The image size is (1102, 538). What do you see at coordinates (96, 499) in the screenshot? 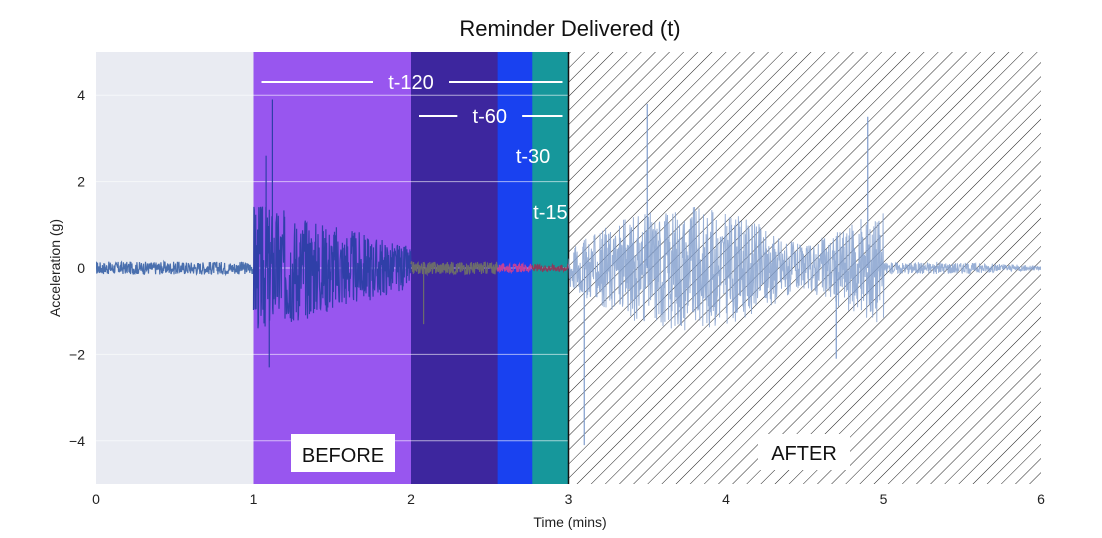
I see `x-tick-label: 0` at bounding box center [96, 499].